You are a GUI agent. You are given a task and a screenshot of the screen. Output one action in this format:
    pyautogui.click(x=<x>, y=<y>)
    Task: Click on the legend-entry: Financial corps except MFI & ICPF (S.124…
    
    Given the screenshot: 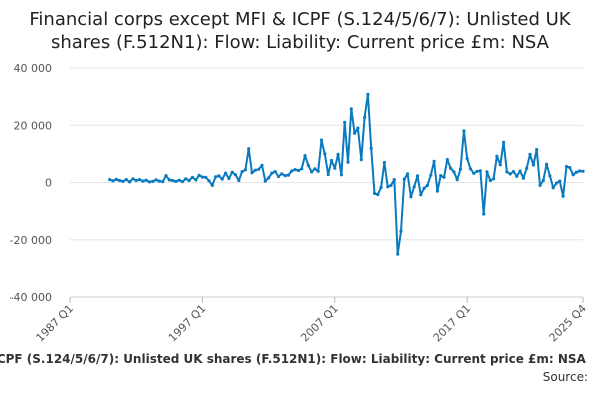 What is the action you would take?
    pyautogui.click(x=293, y=359)
    